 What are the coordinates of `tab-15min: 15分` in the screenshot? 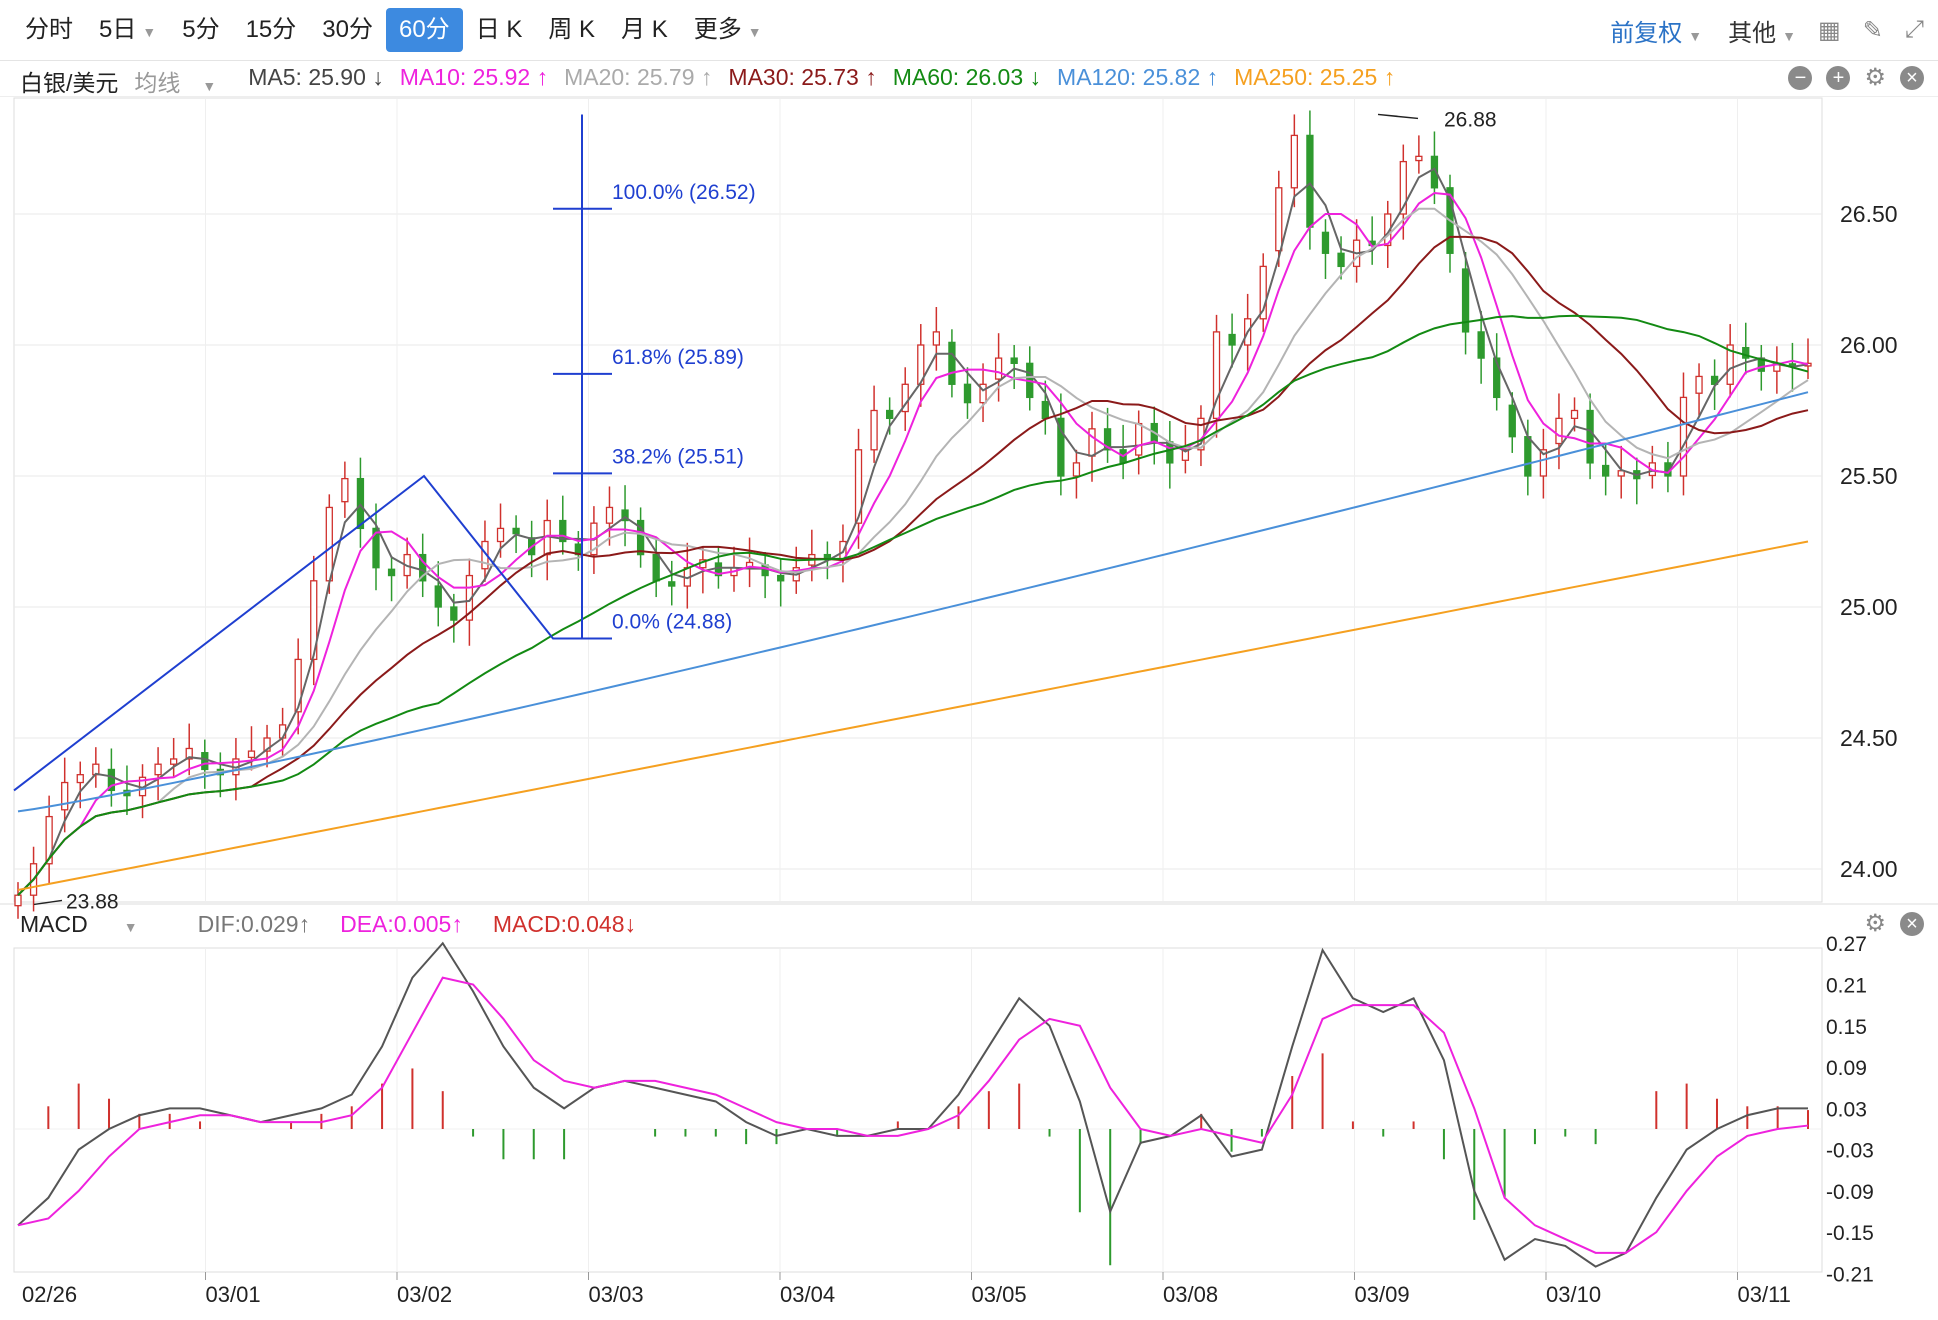 It's located at (271, 29).